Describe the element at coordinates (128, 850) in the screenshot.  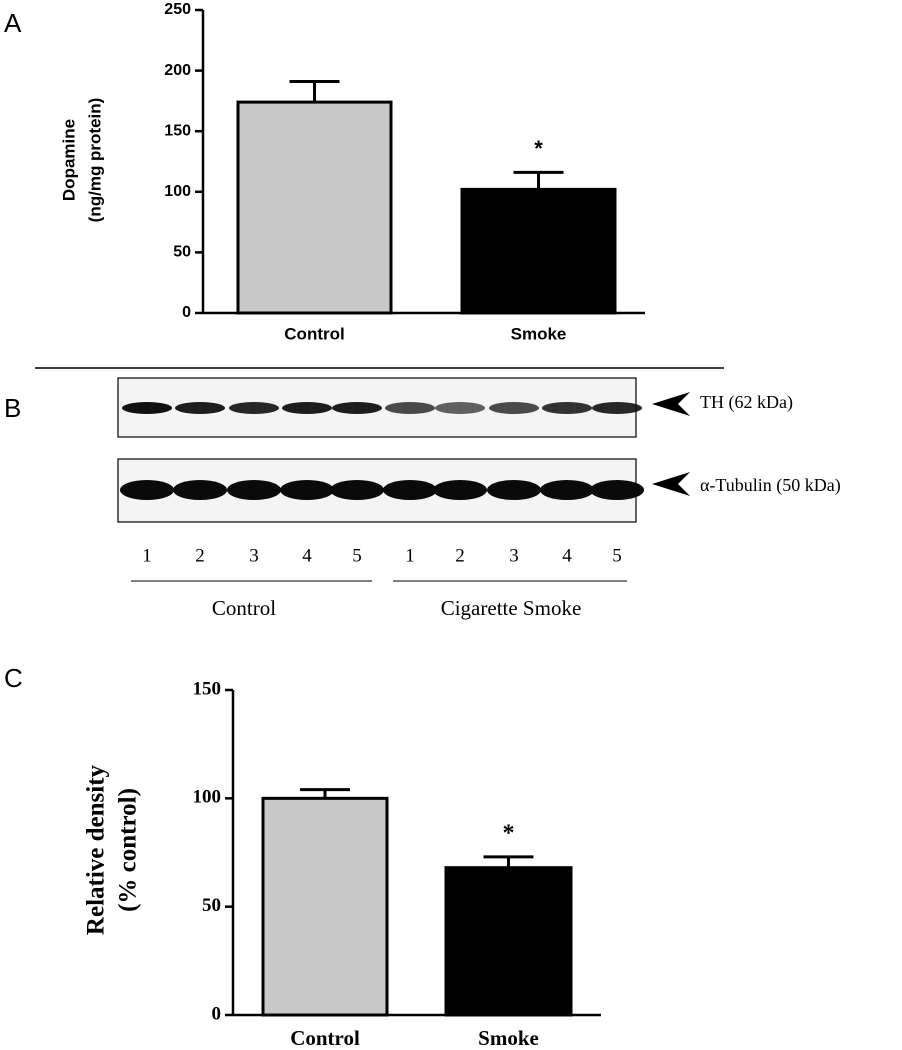
I see `y-axis-label: (% control)` at that location.